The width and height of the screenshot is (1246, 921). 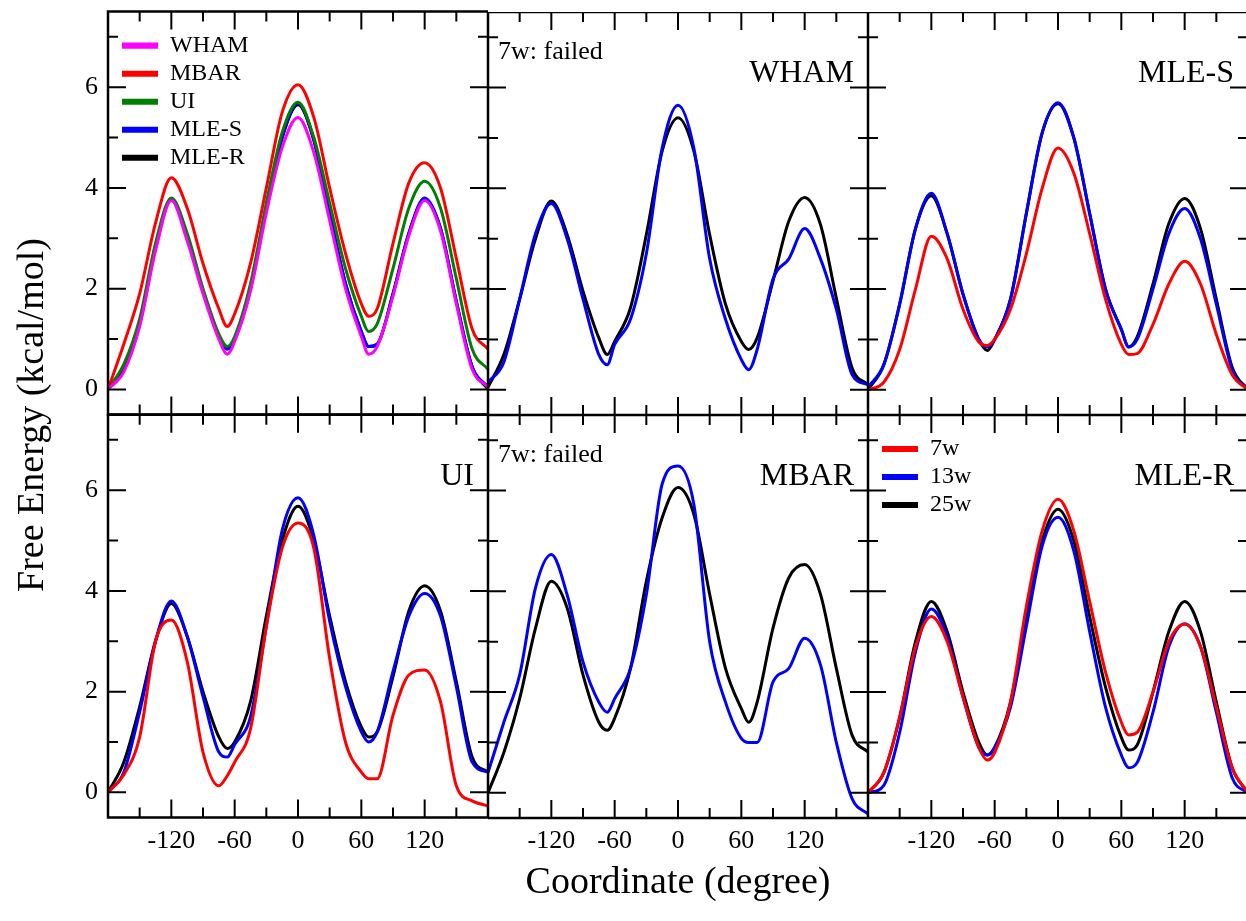 What do you see at coordinates (207, 156) in the screenshot?
I see `legend-label: MLE-R` at bounding box center [207, 156].